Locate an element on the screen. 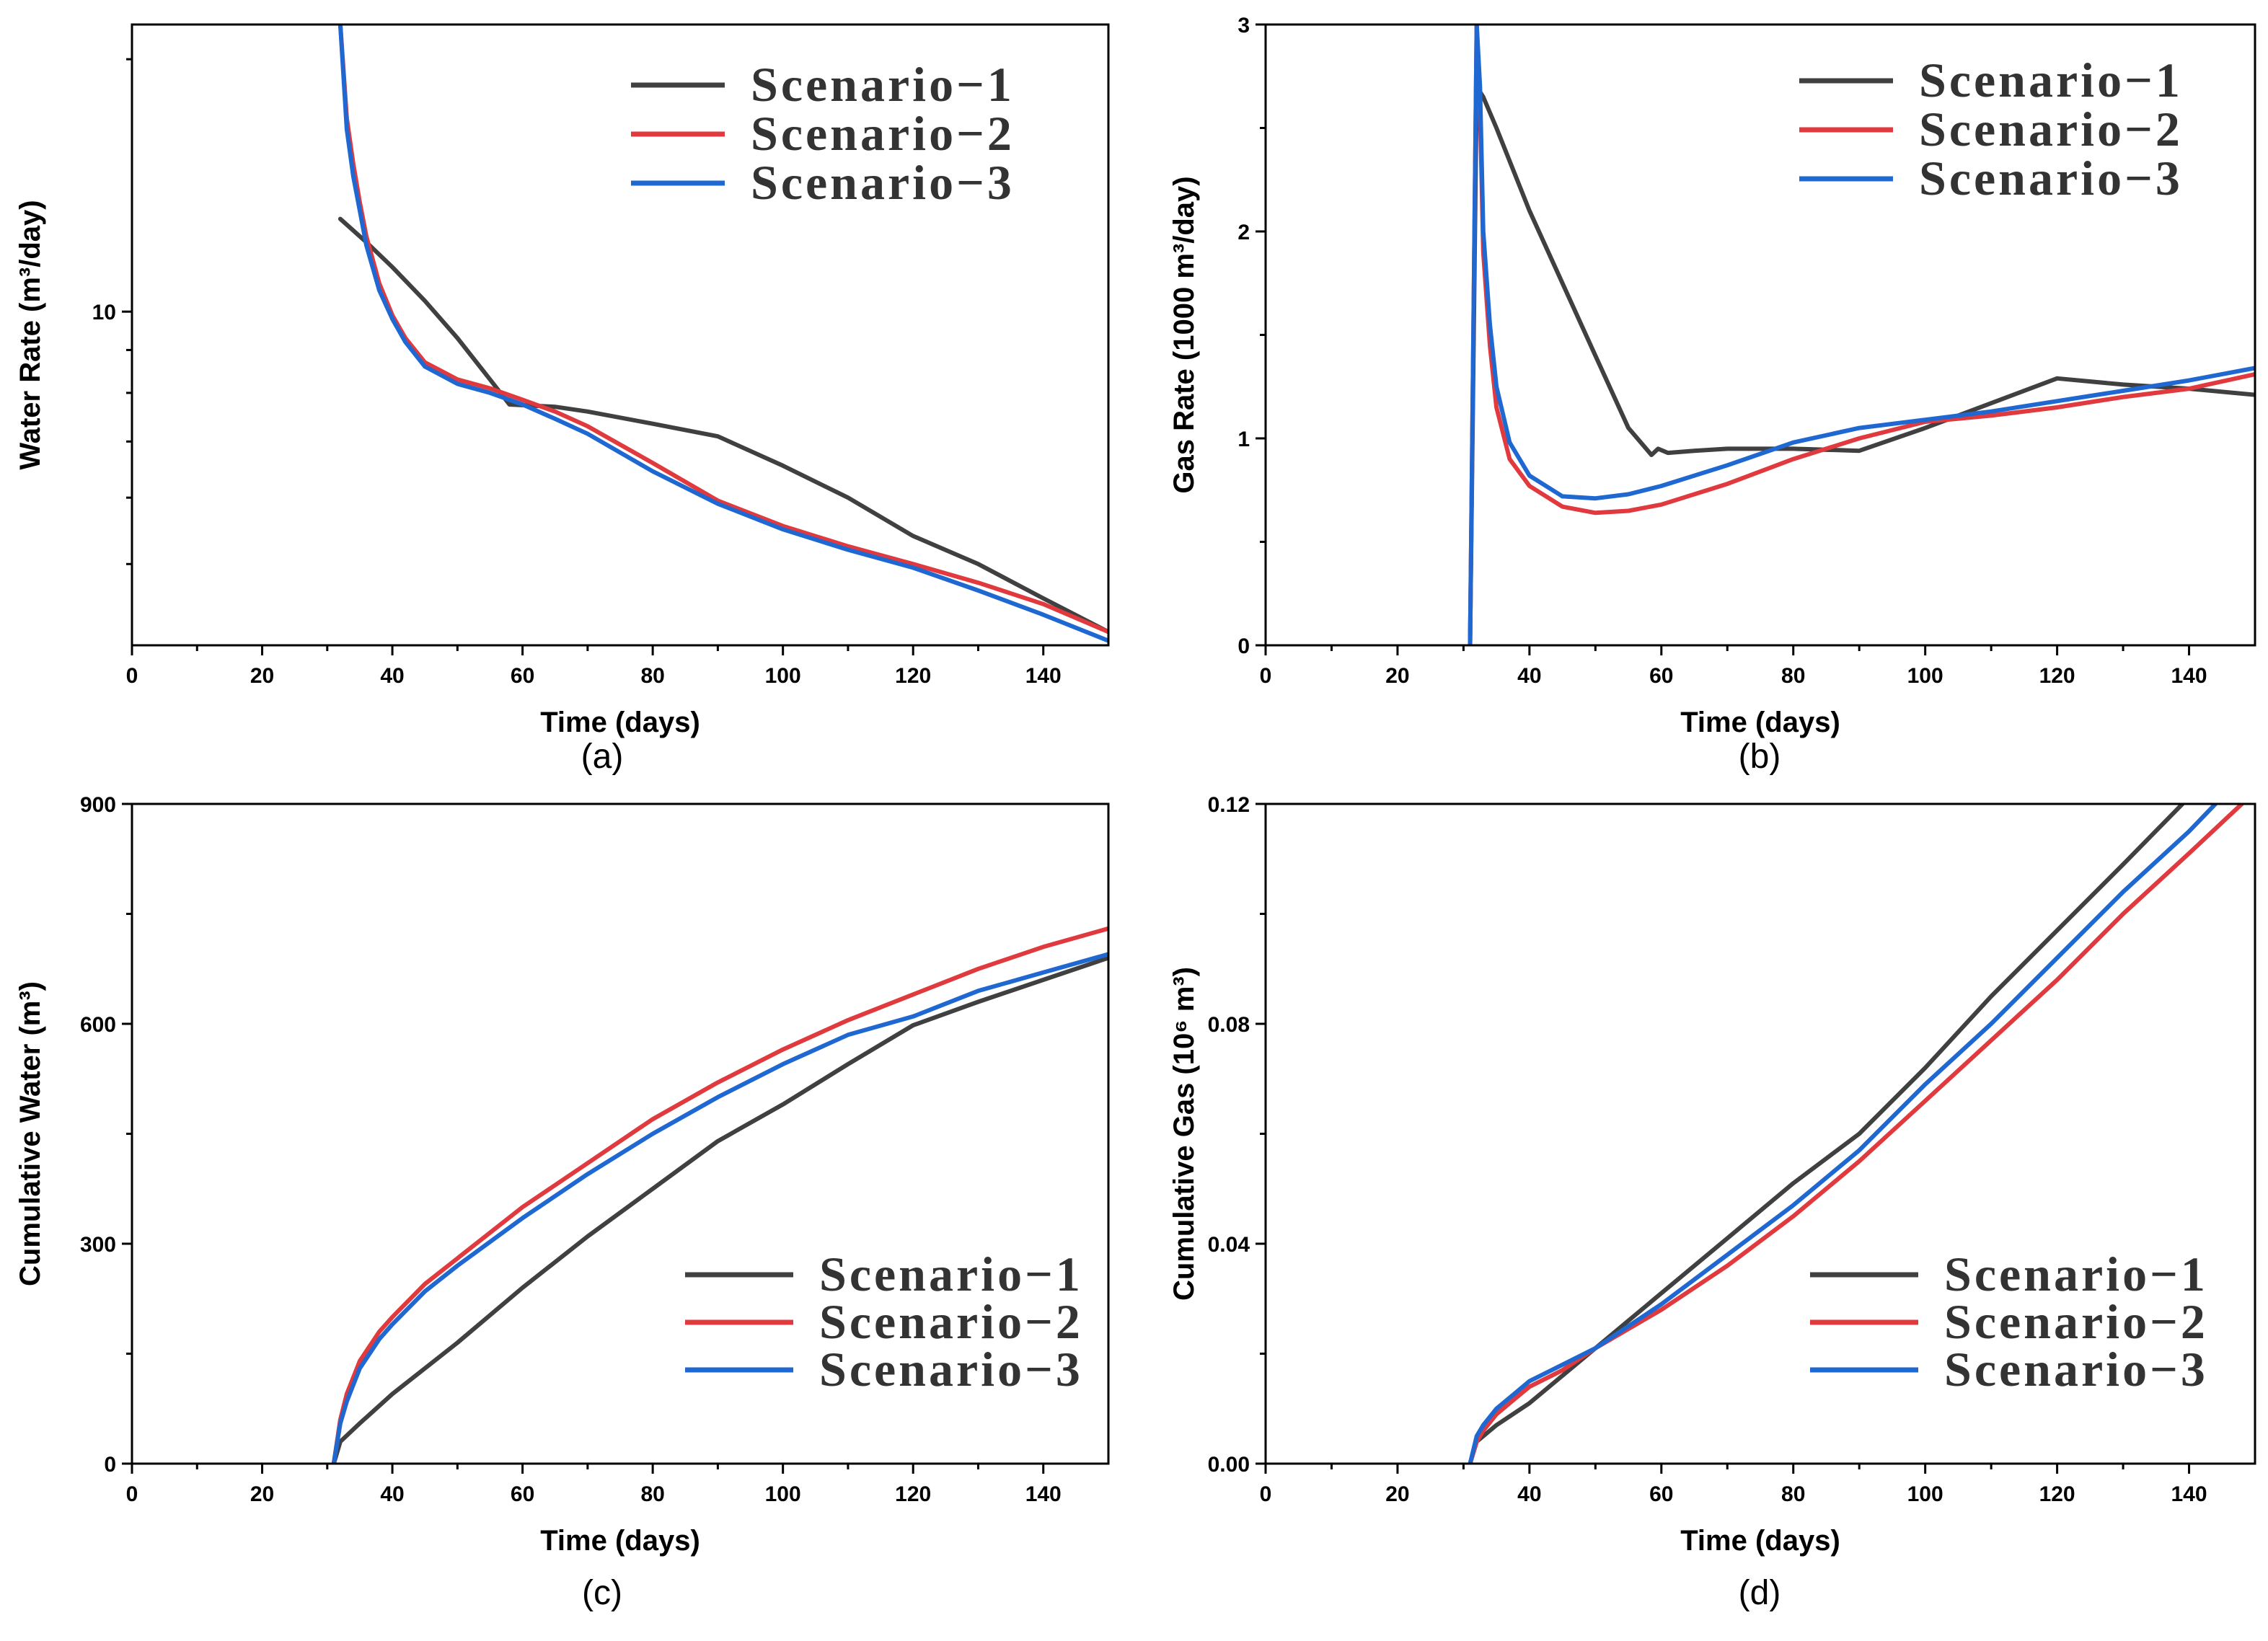 The image size is (2268, 1641). panel-label: (c) is located at coordinates (602, 1593).